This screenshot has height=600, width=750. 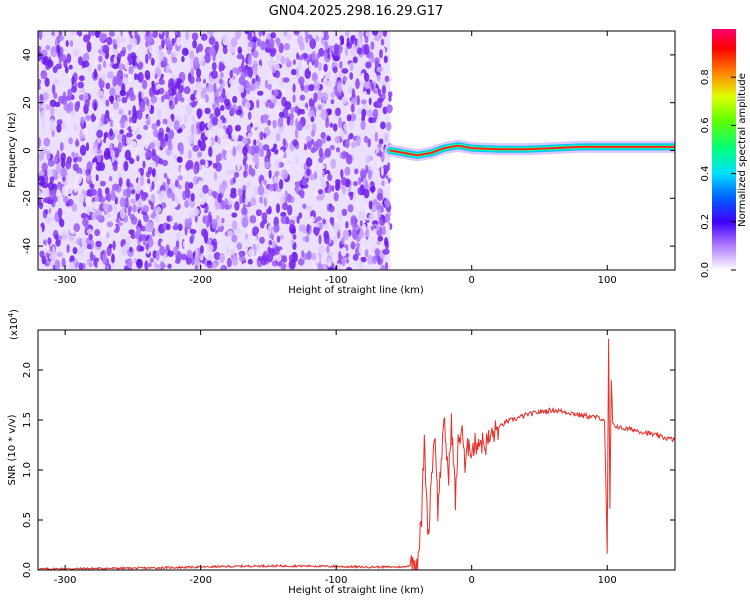 I want to click on snr-y-tick-label: 0.0, so click(x=27, y=570).